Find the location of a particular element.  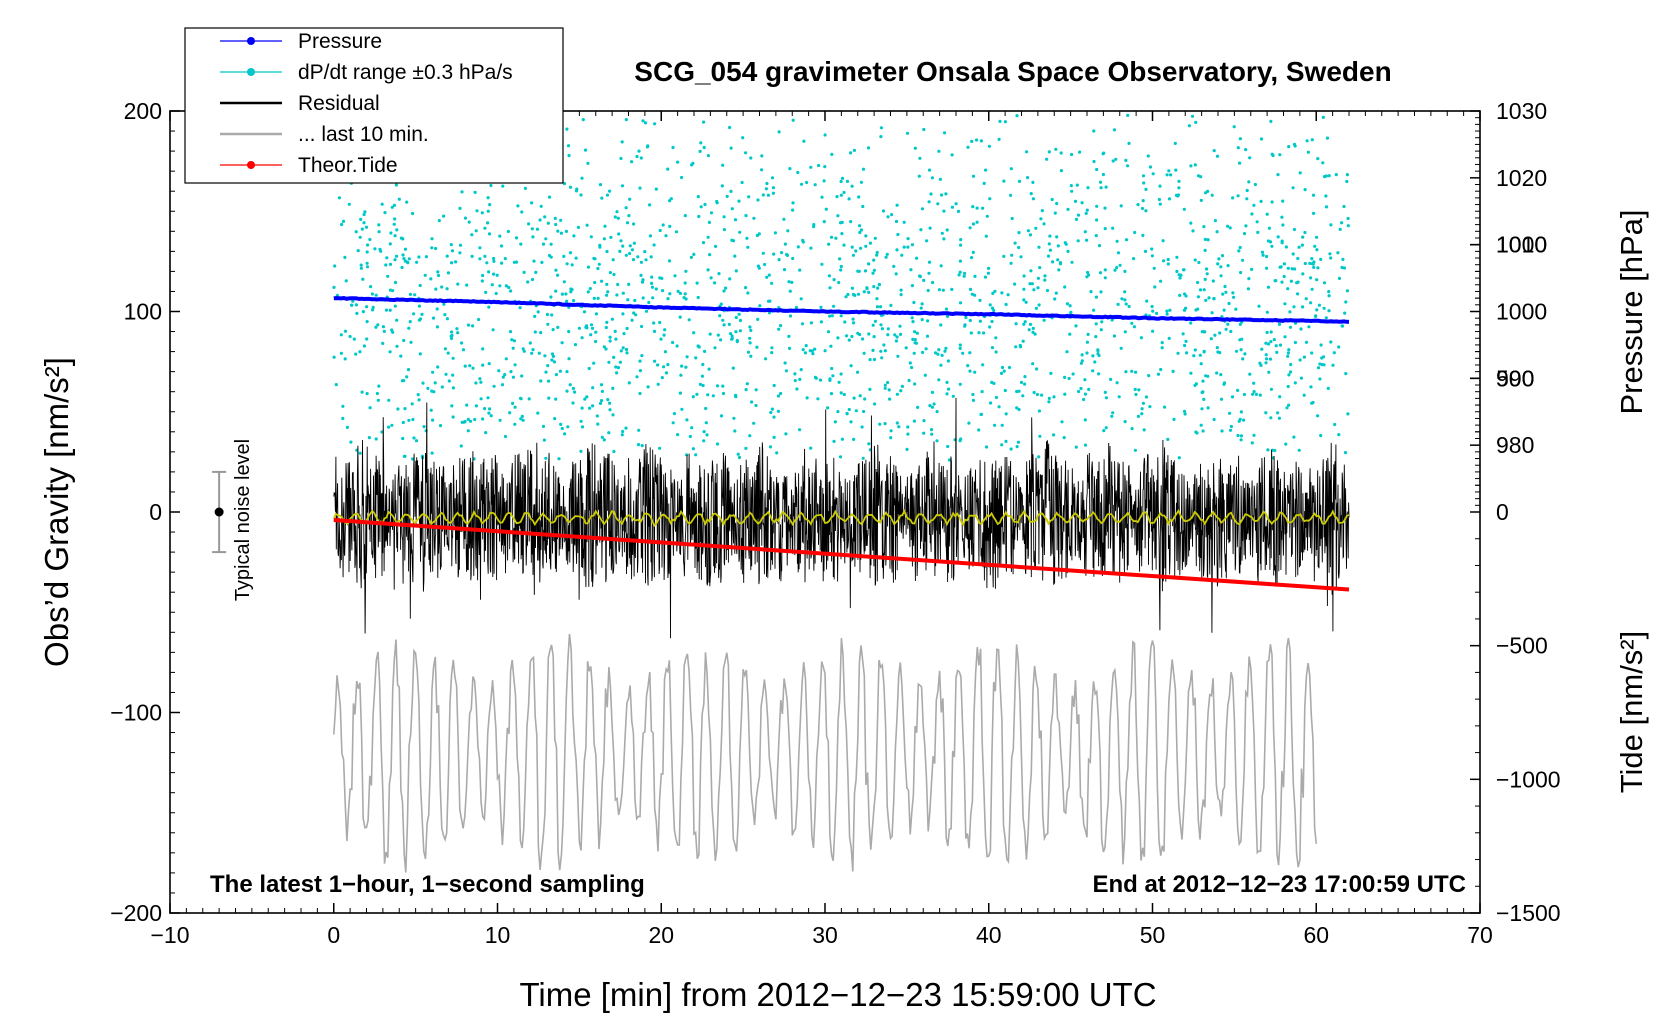

y-tick-label: 100 is located at coordinates (143, 312).